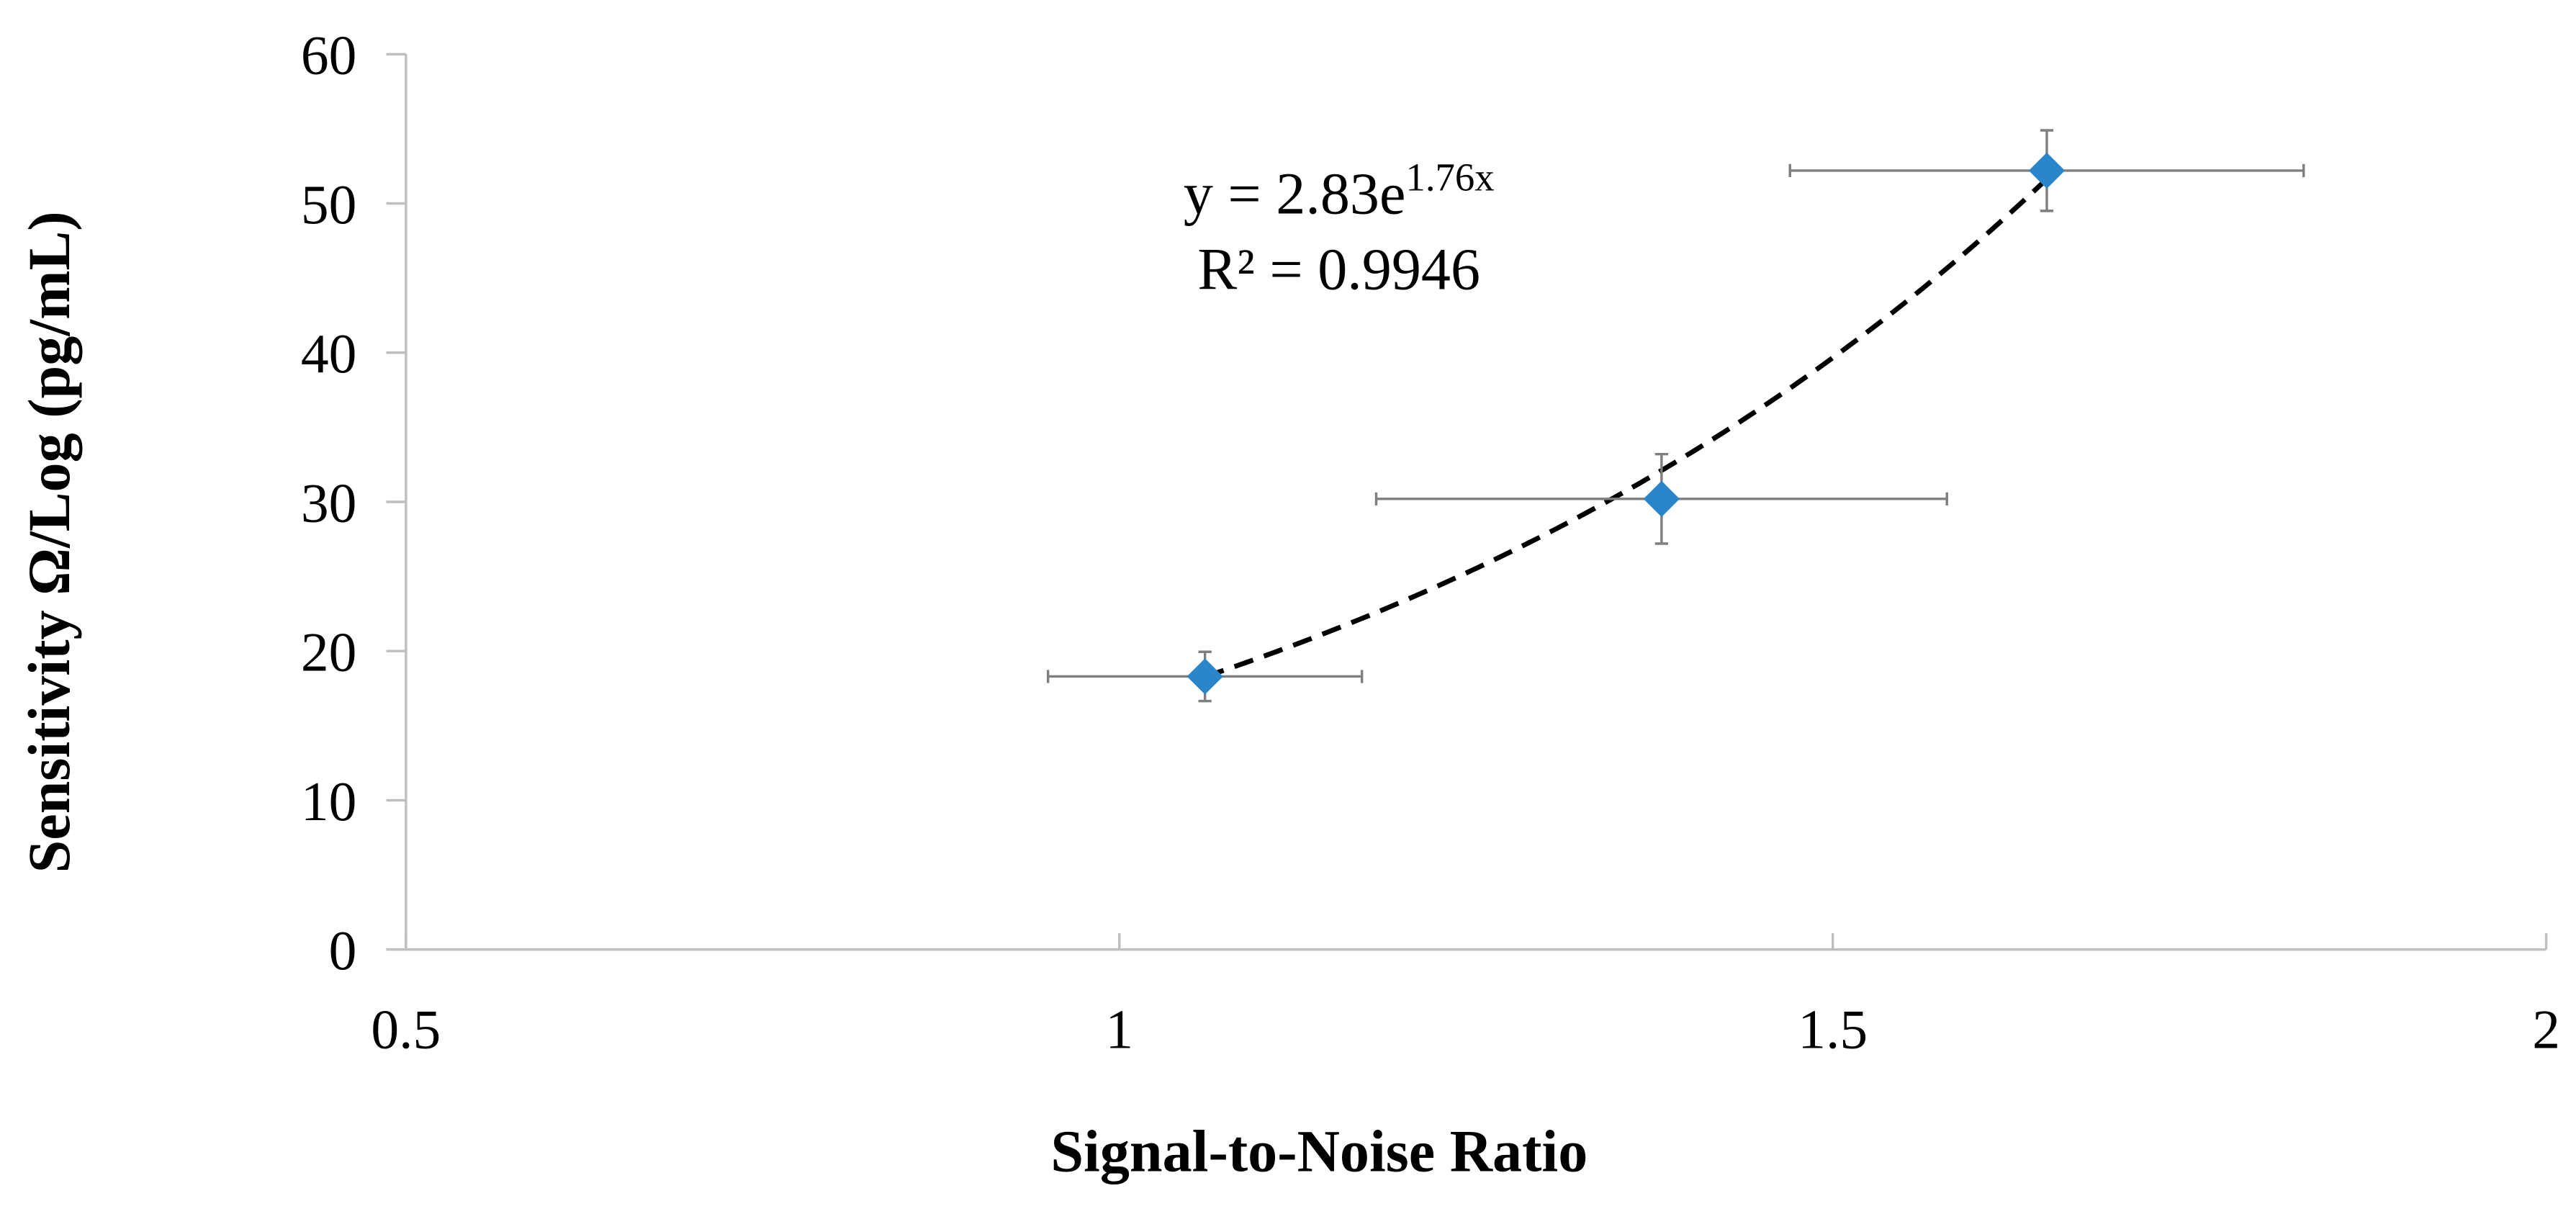  What do you see at coordinates (1319, 1151) in the screenshot?
I see `x-axis-title: Signal-to-Noise Ratio` at bounding box center [1319, 1151].